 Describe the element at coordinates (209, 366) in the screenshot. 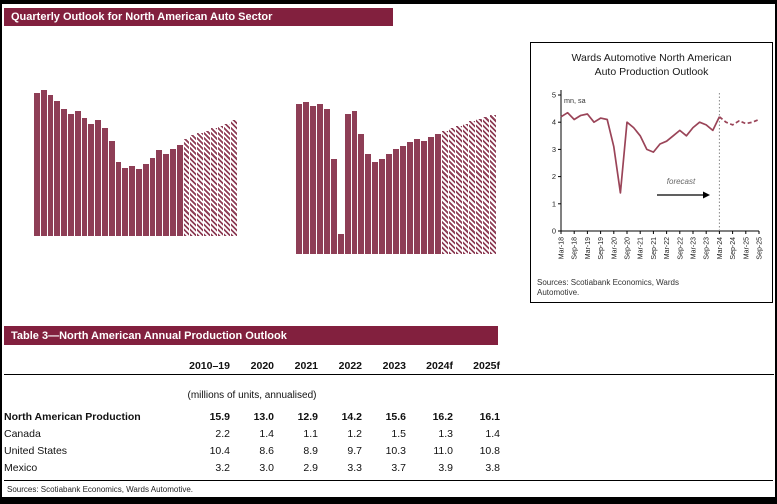

I see `col-header: 2010–19` at that location.